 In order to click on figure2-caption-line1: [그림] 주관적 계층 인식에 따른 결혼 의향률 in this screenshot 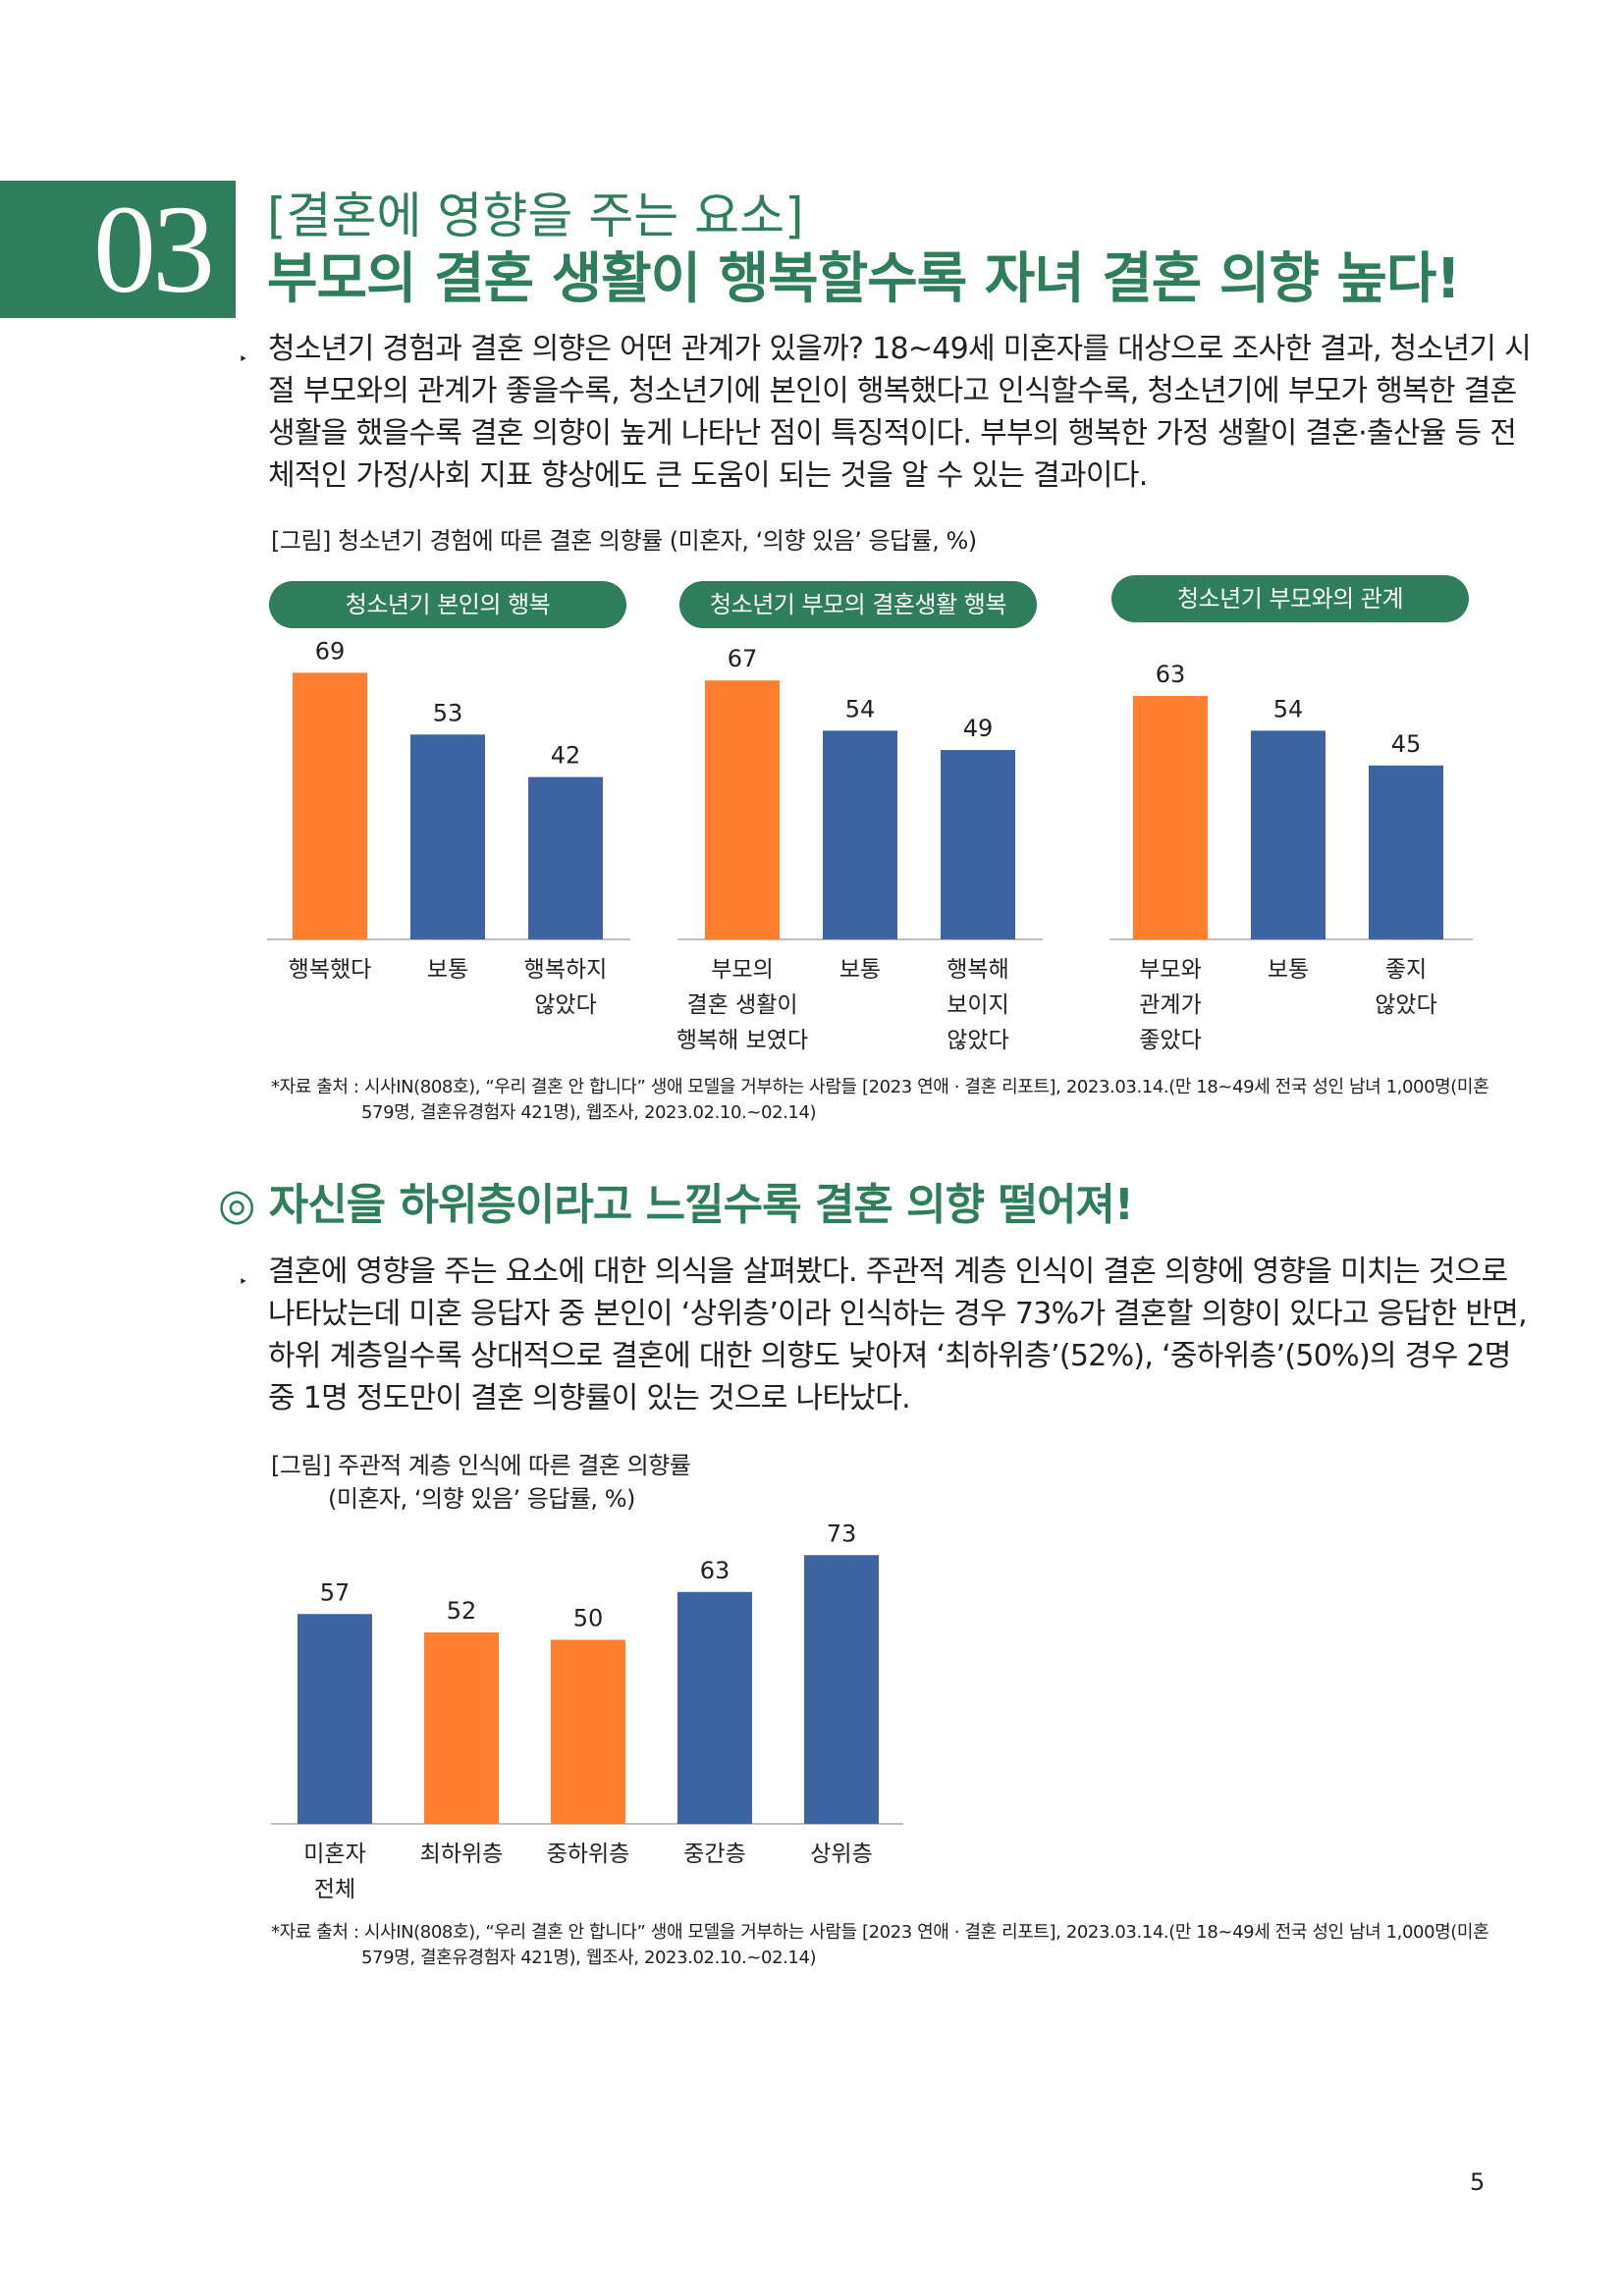, I will do `click(481, 1465)`.